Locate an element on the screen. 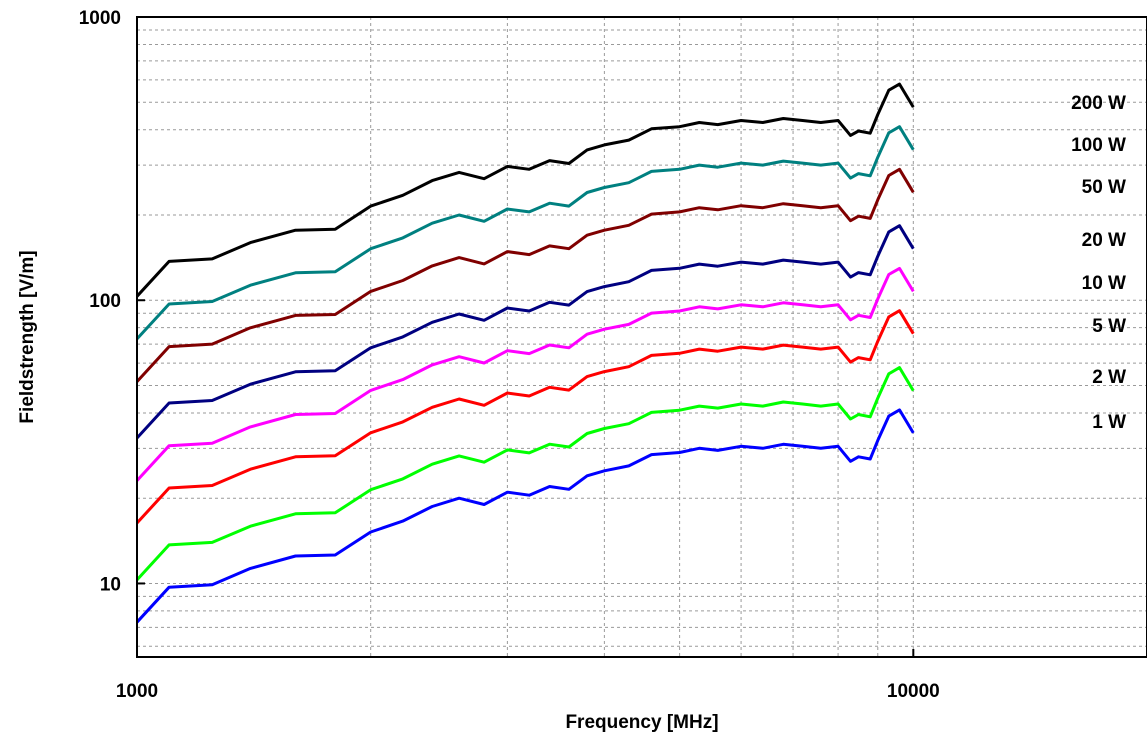 The width and height of the screenshot is (1147, 738). y-tick-label: 1000 is located at coordinates (100, 18).